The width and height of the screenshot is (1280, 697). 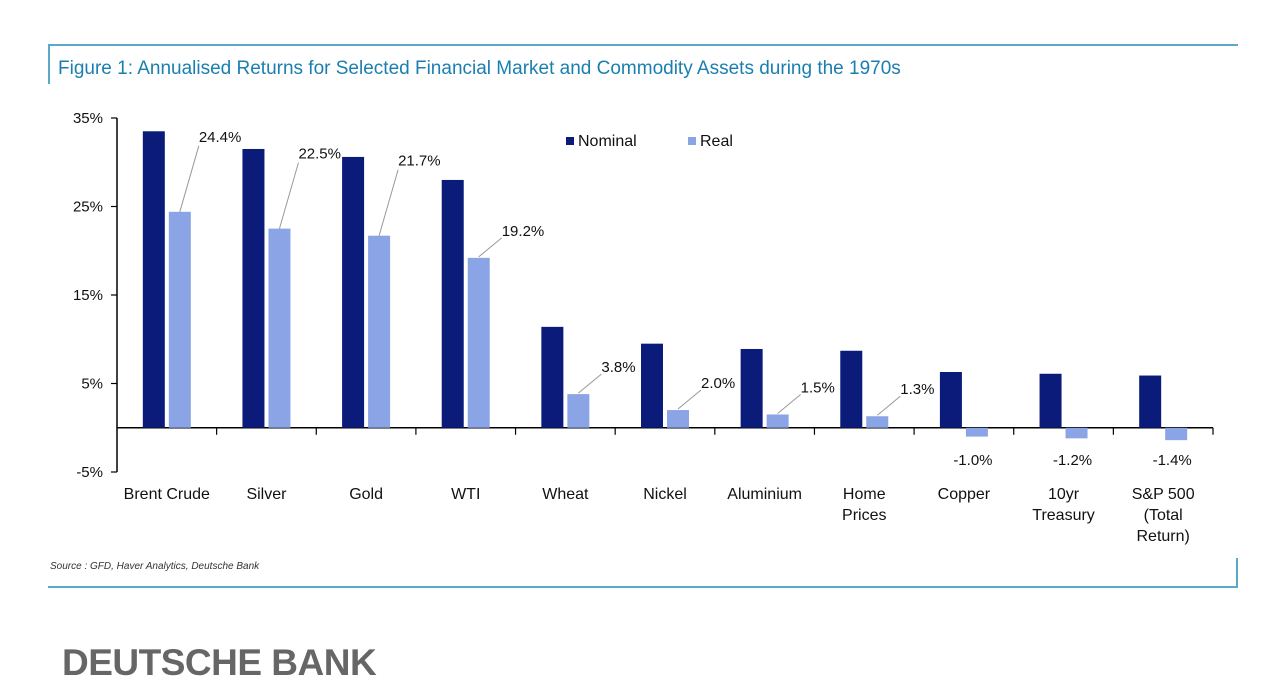 What do you see at coordinates (716, 141) in the screenshot?
I see `legend-label-real: Real` at bounding box center [716, 141].